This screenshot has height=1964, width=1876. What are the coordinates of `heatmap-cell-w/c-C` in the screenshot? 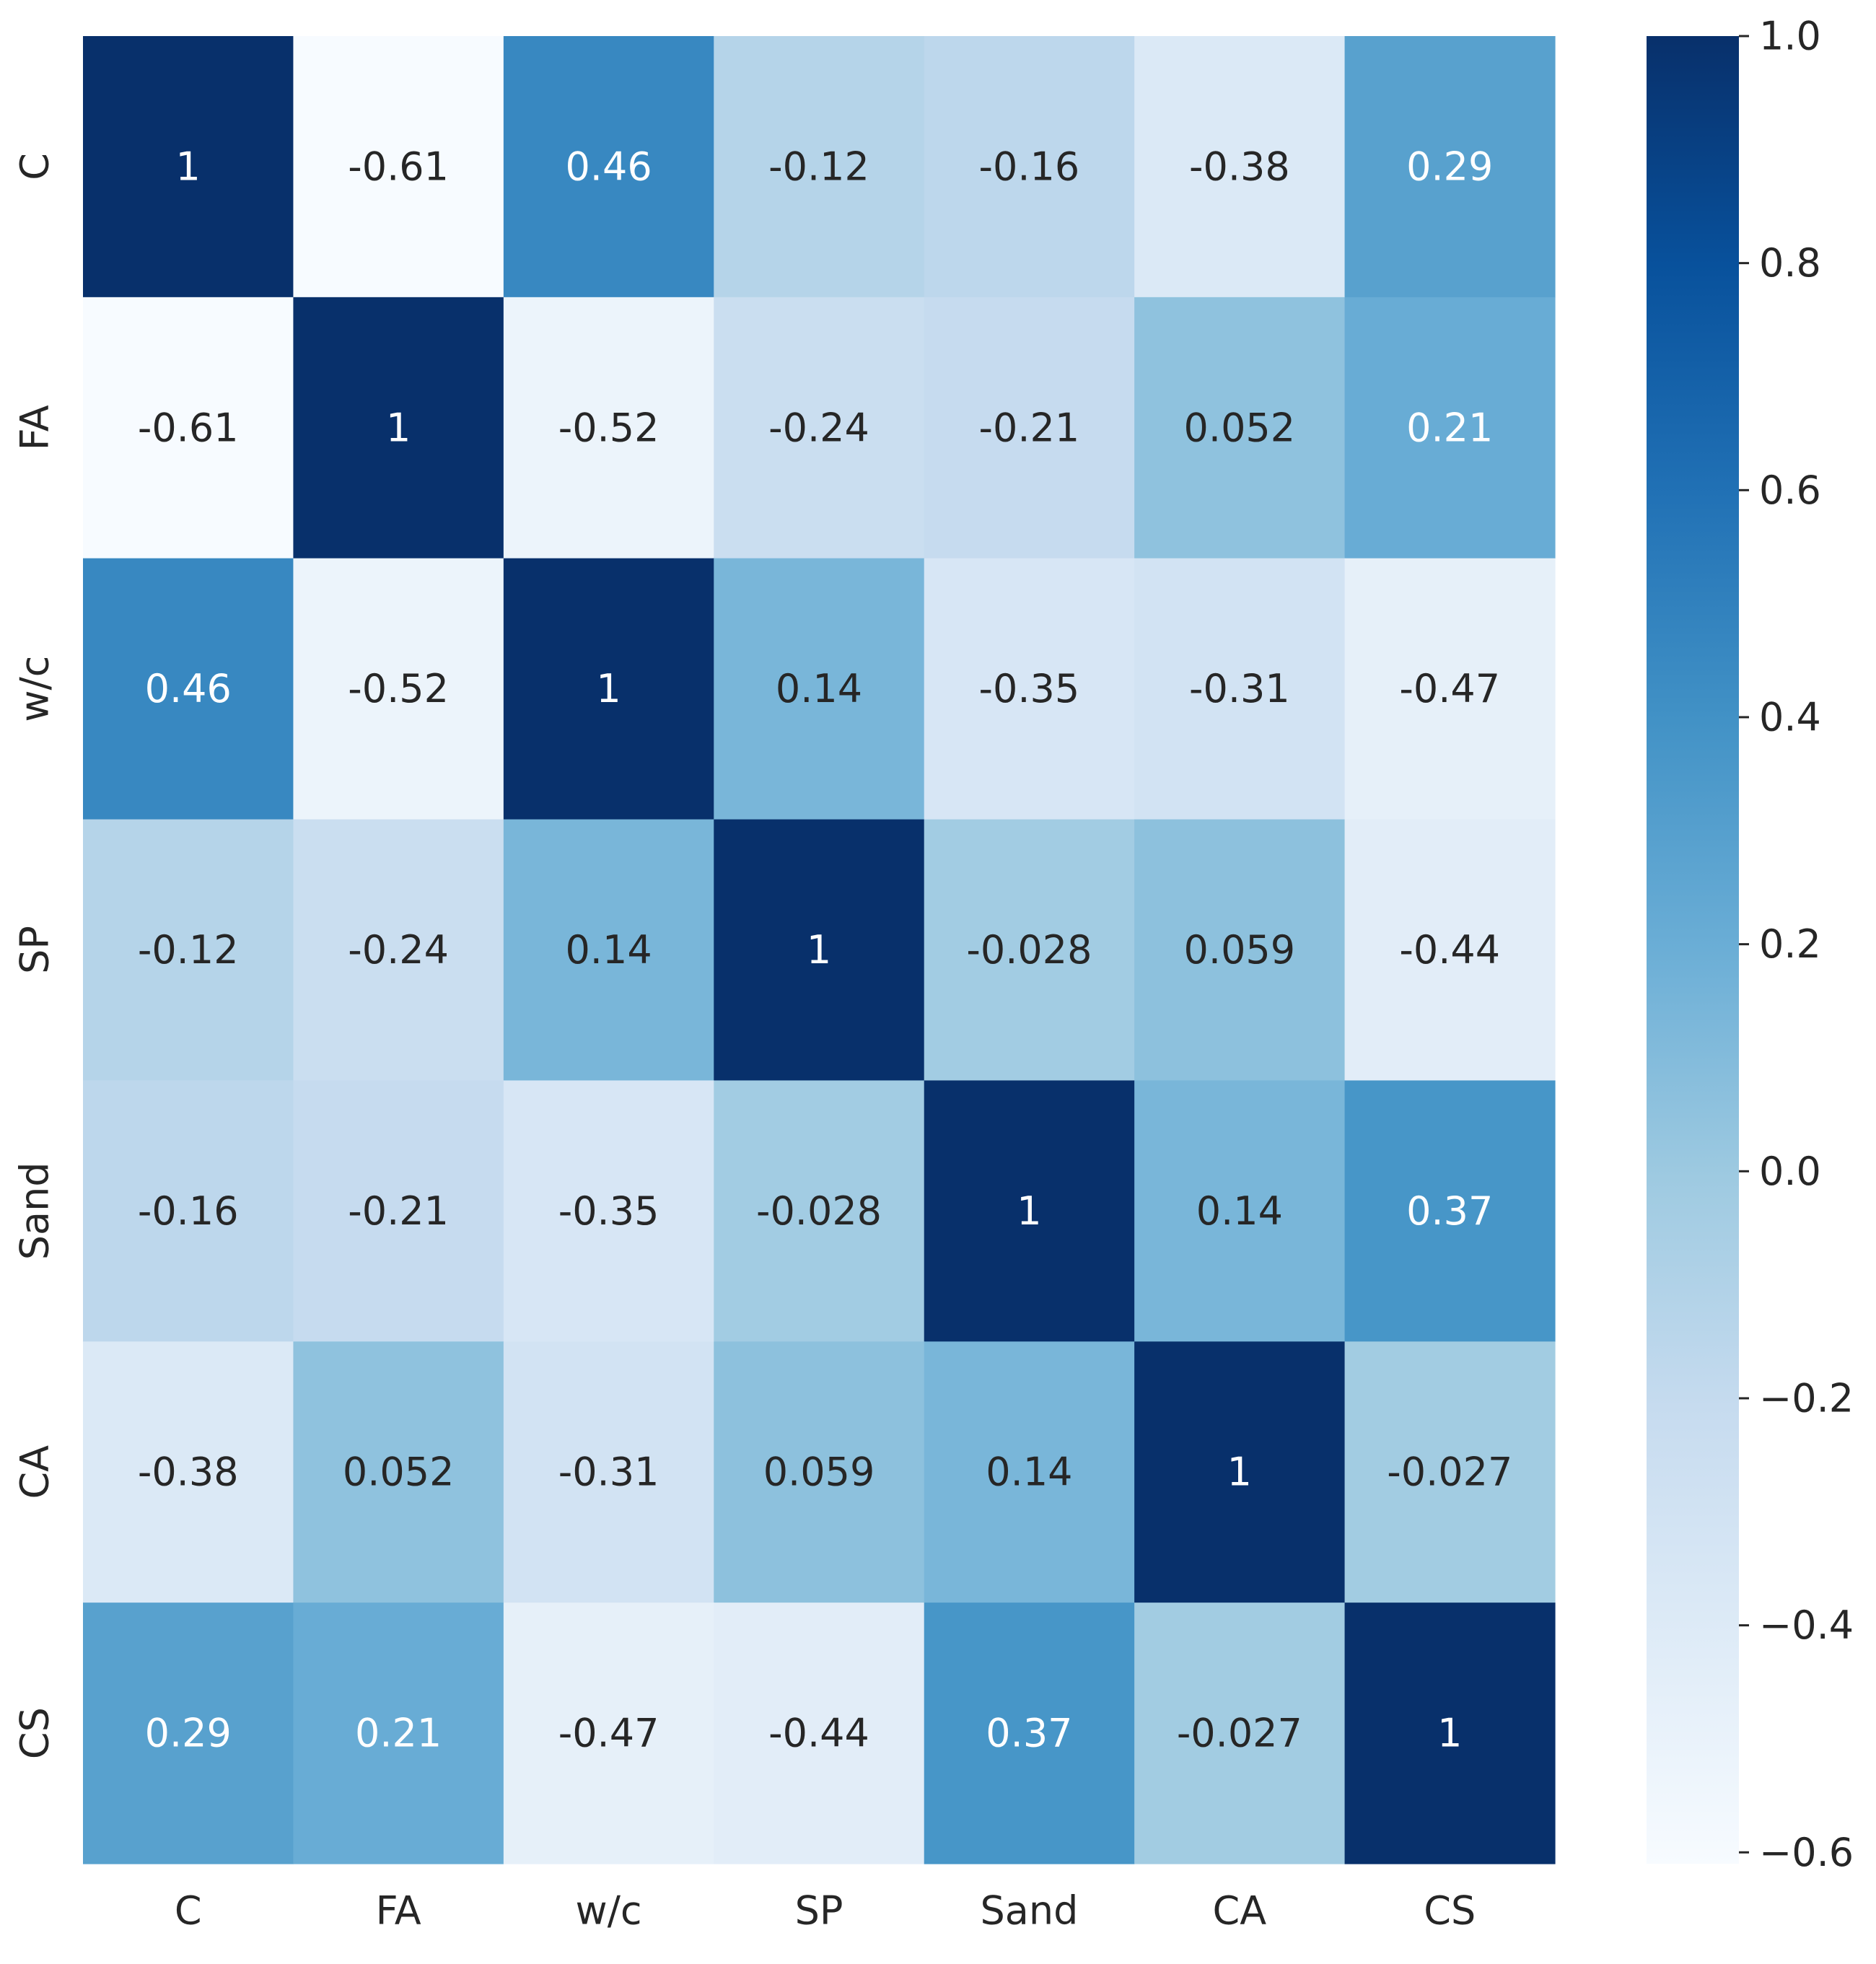 It's located at (189, 689).